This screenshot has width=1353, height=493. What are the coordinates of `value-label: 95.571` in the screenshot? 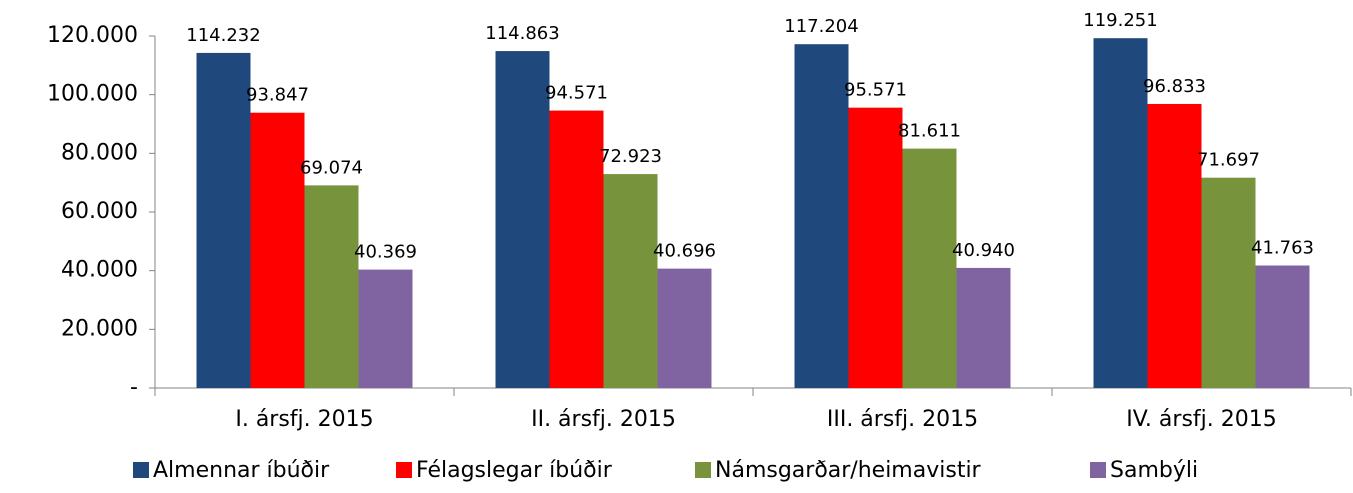 It's located at (875, 90).